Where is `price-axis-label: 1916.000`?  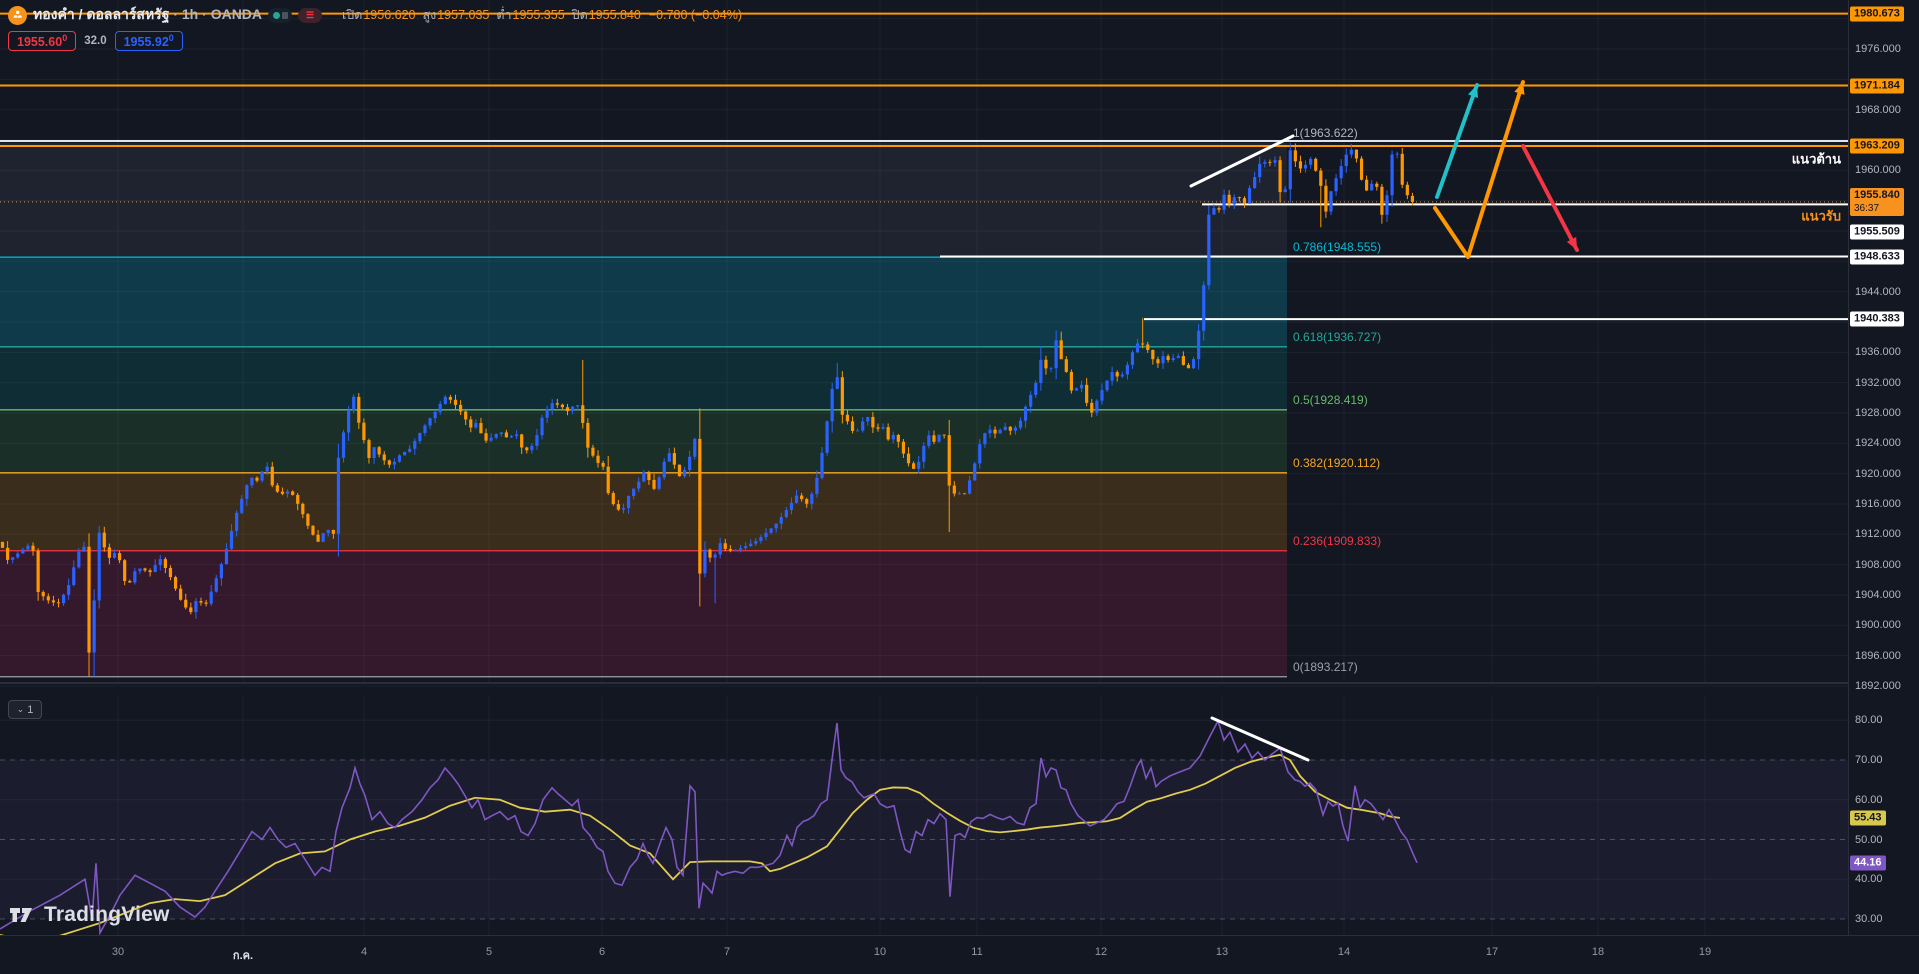 price-axis-label: 1916.000 is located at coordinates (1878, 503).